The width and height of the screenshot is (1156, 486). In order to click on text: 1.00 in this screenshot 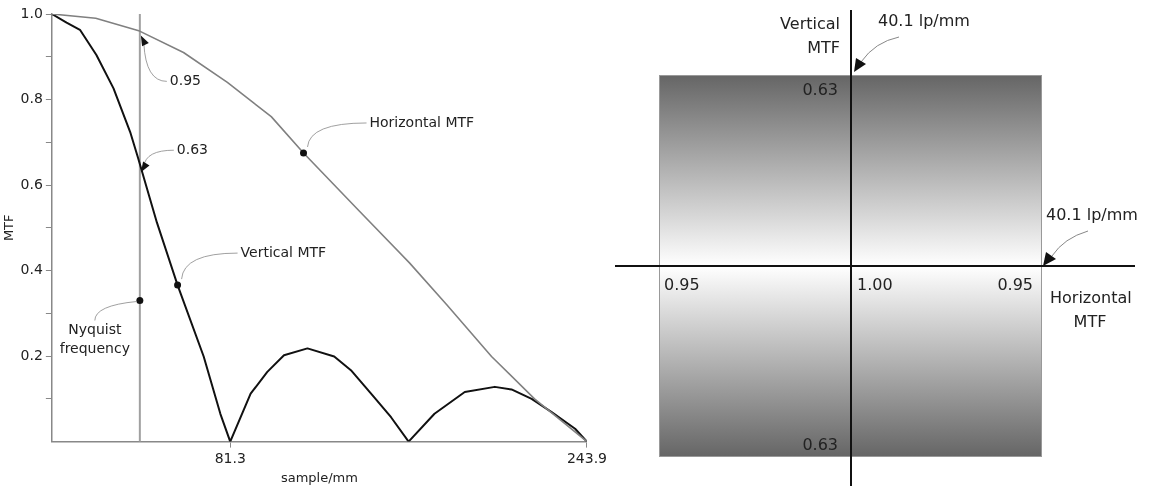, I will do `click(875, 284)`.